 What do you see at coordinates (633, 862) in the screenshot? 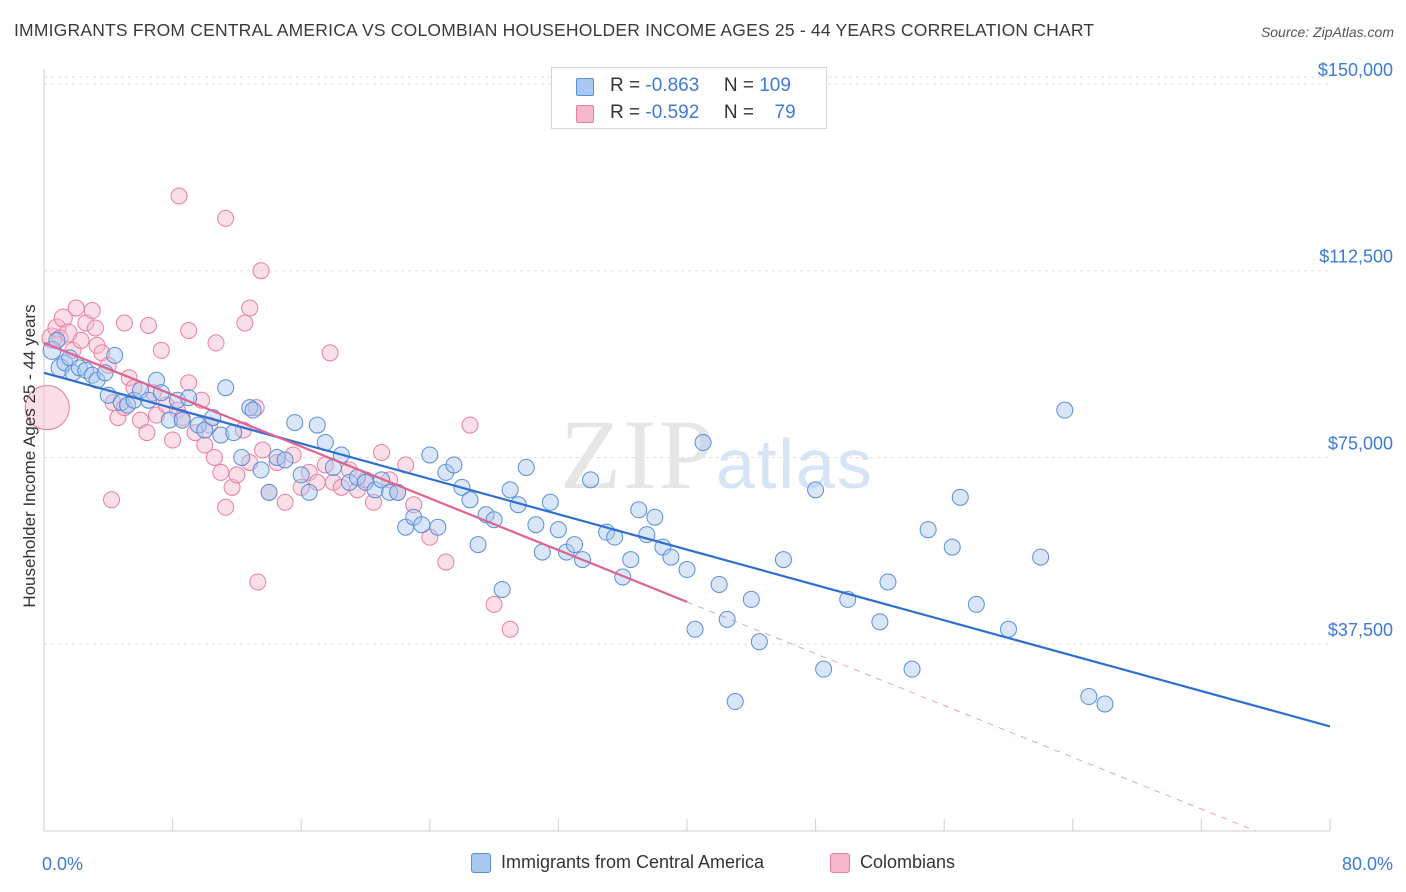
I see `legend-label: Immigrants from Central America` at bounding box center [633, 862].